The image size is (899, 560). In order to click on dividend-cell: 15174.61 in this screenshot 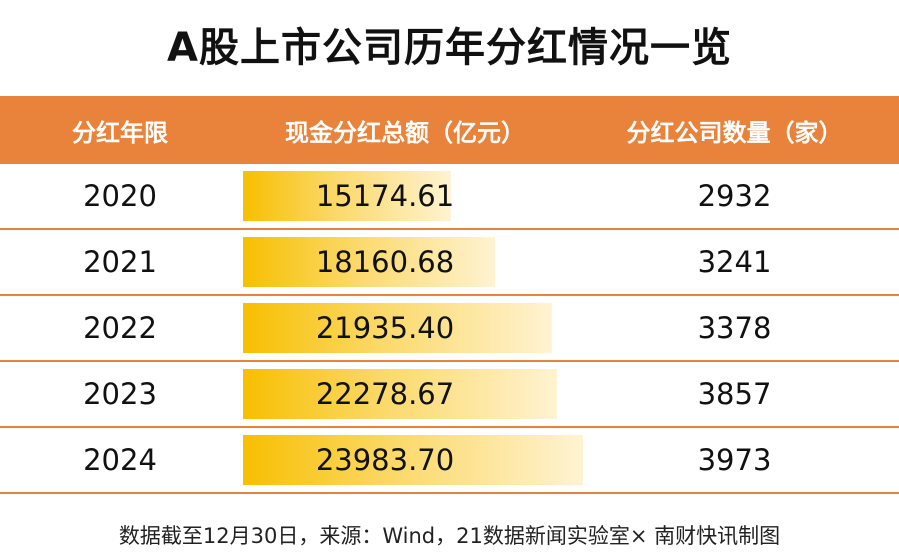, I will do `click(405, 196)`.